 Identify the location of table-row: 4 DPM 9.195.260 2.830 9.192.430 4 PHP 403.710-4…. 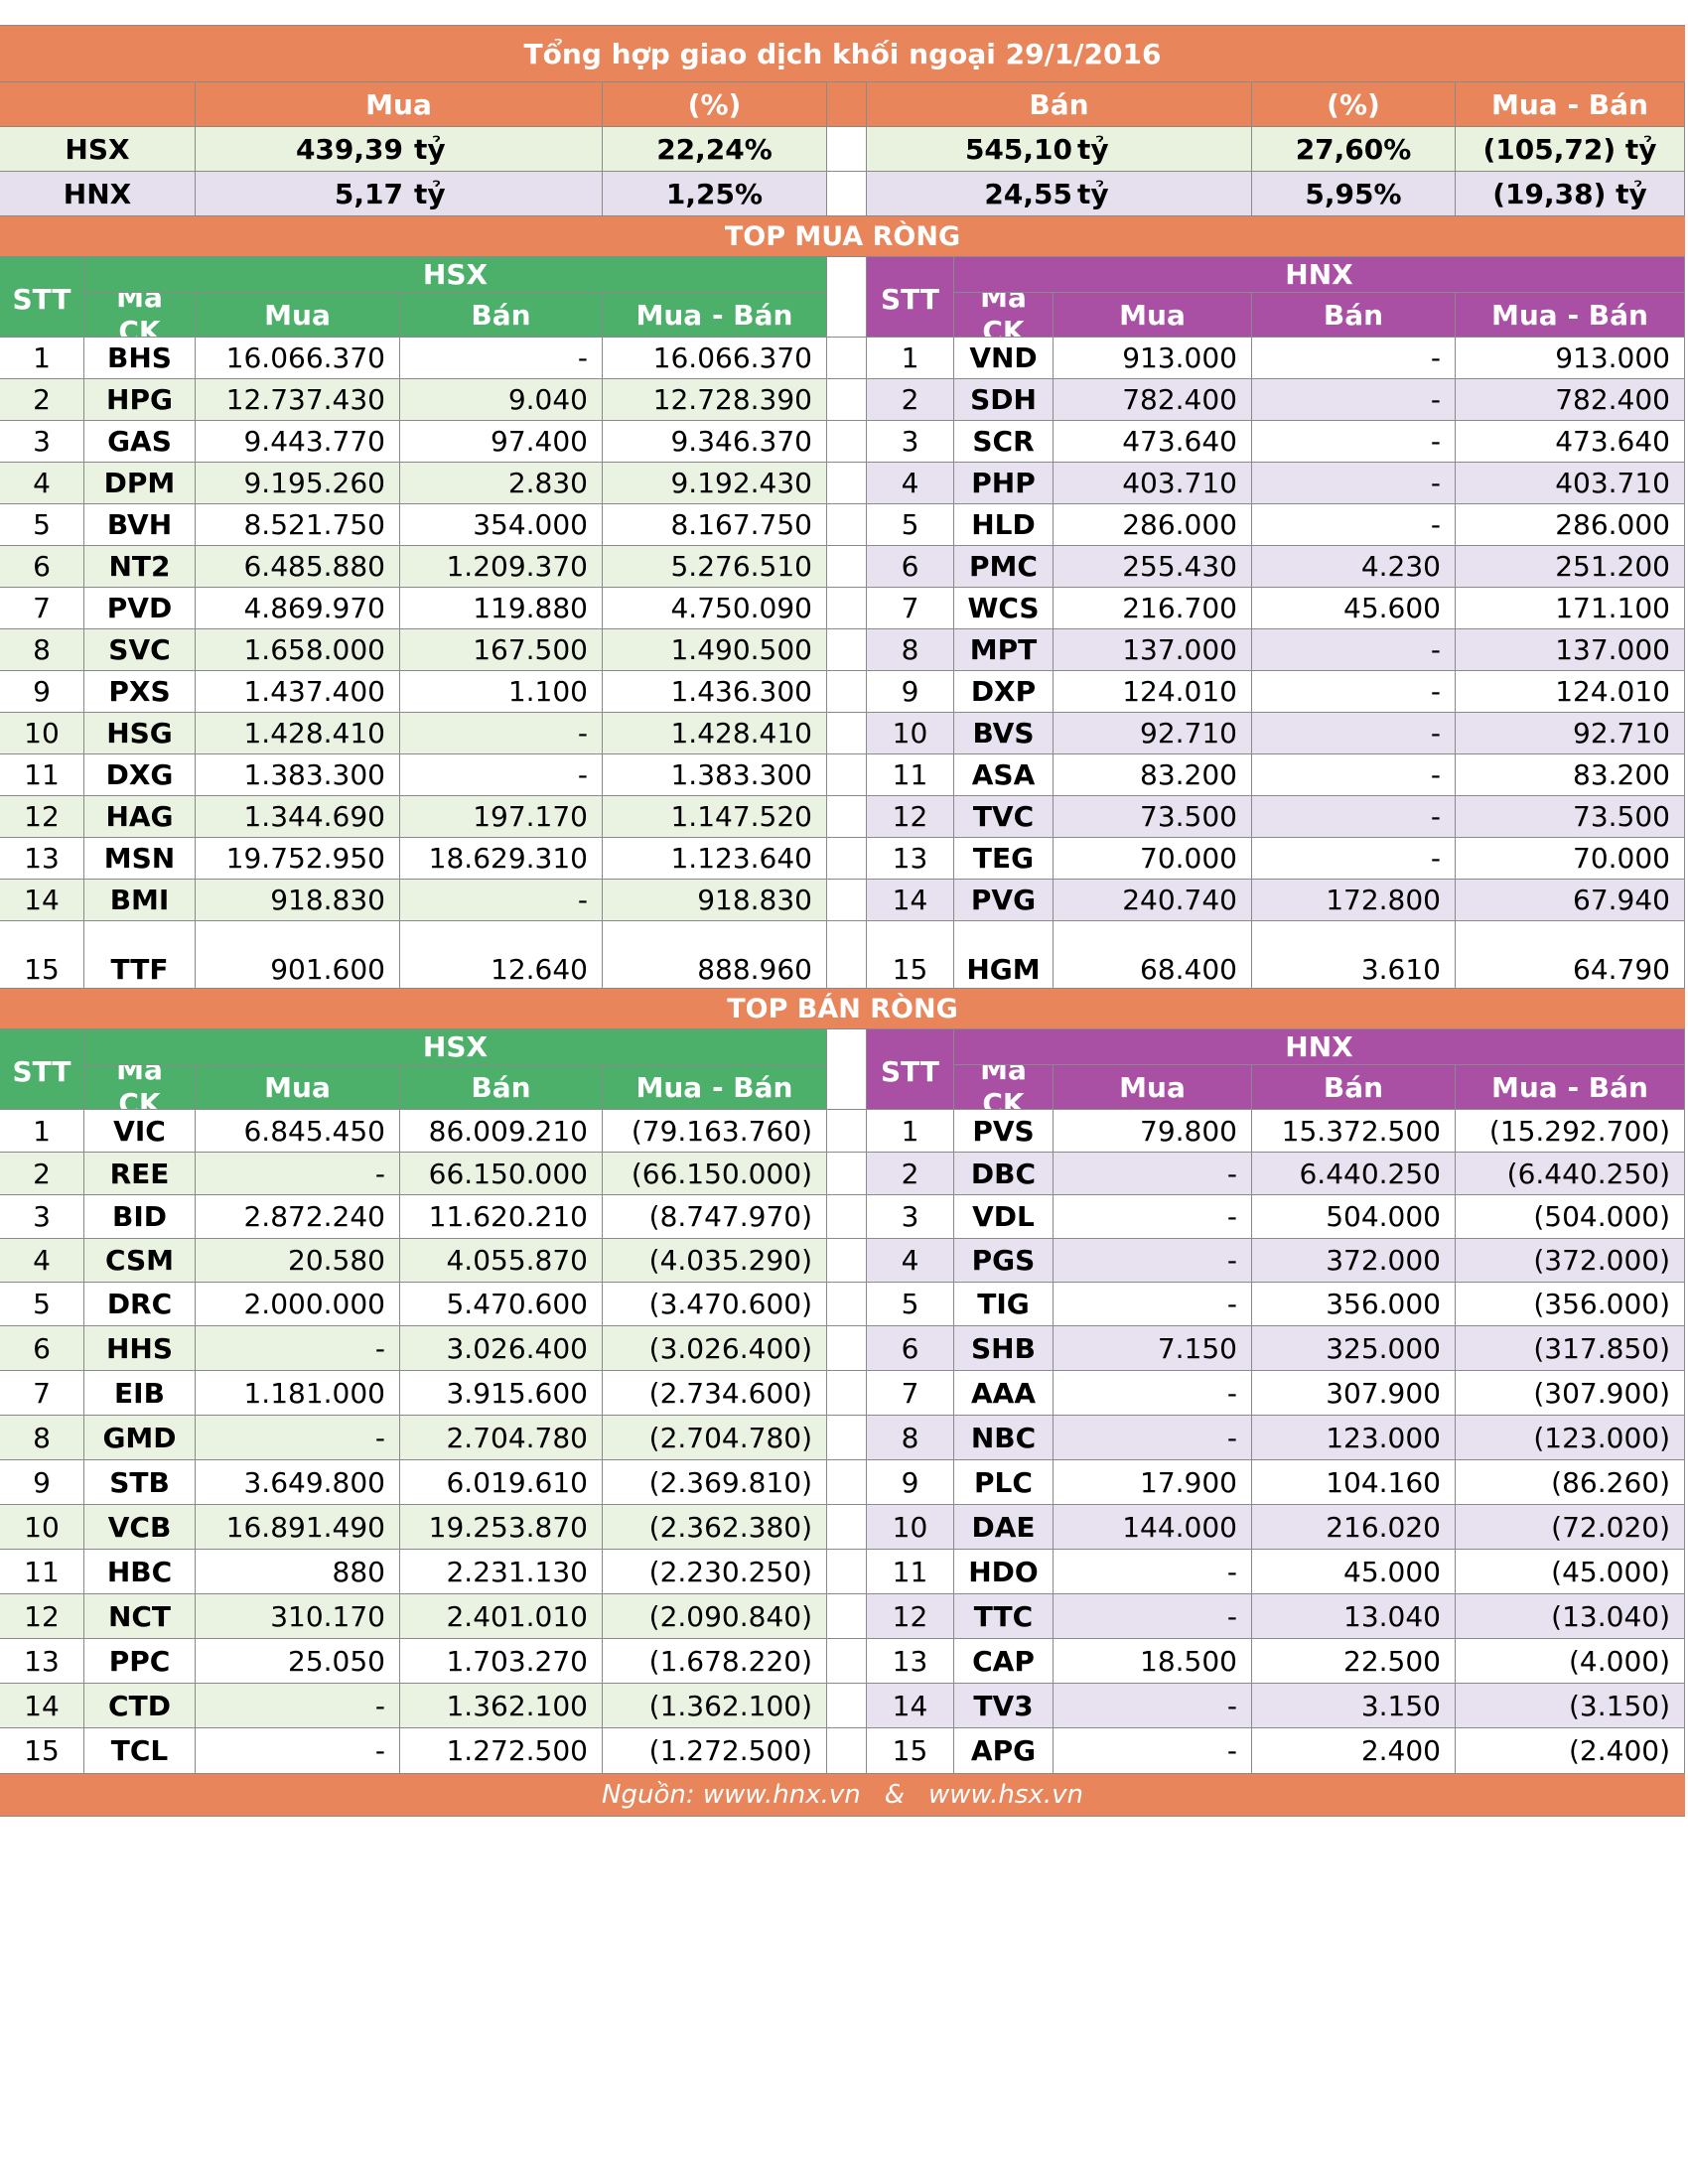
(842, 483).